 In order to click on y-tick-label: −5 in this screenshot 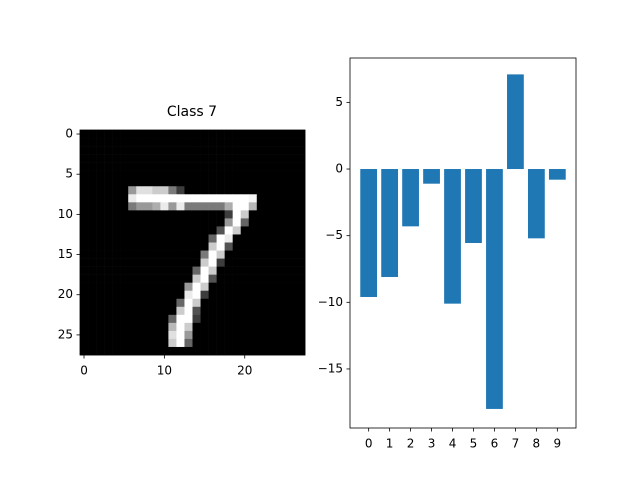, I will do `click(334, 235)`.